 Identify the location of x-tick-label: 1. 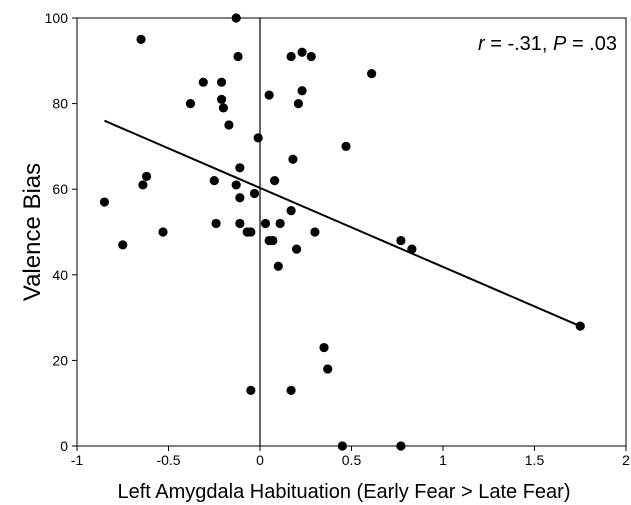
(443, 460).